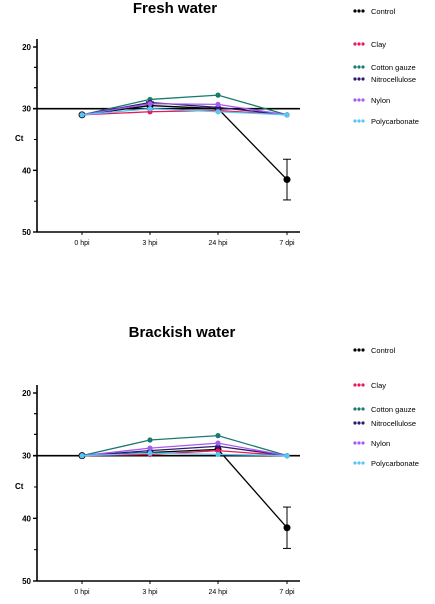  I want to click on chart-title: Brackish water, so click(182, 332).